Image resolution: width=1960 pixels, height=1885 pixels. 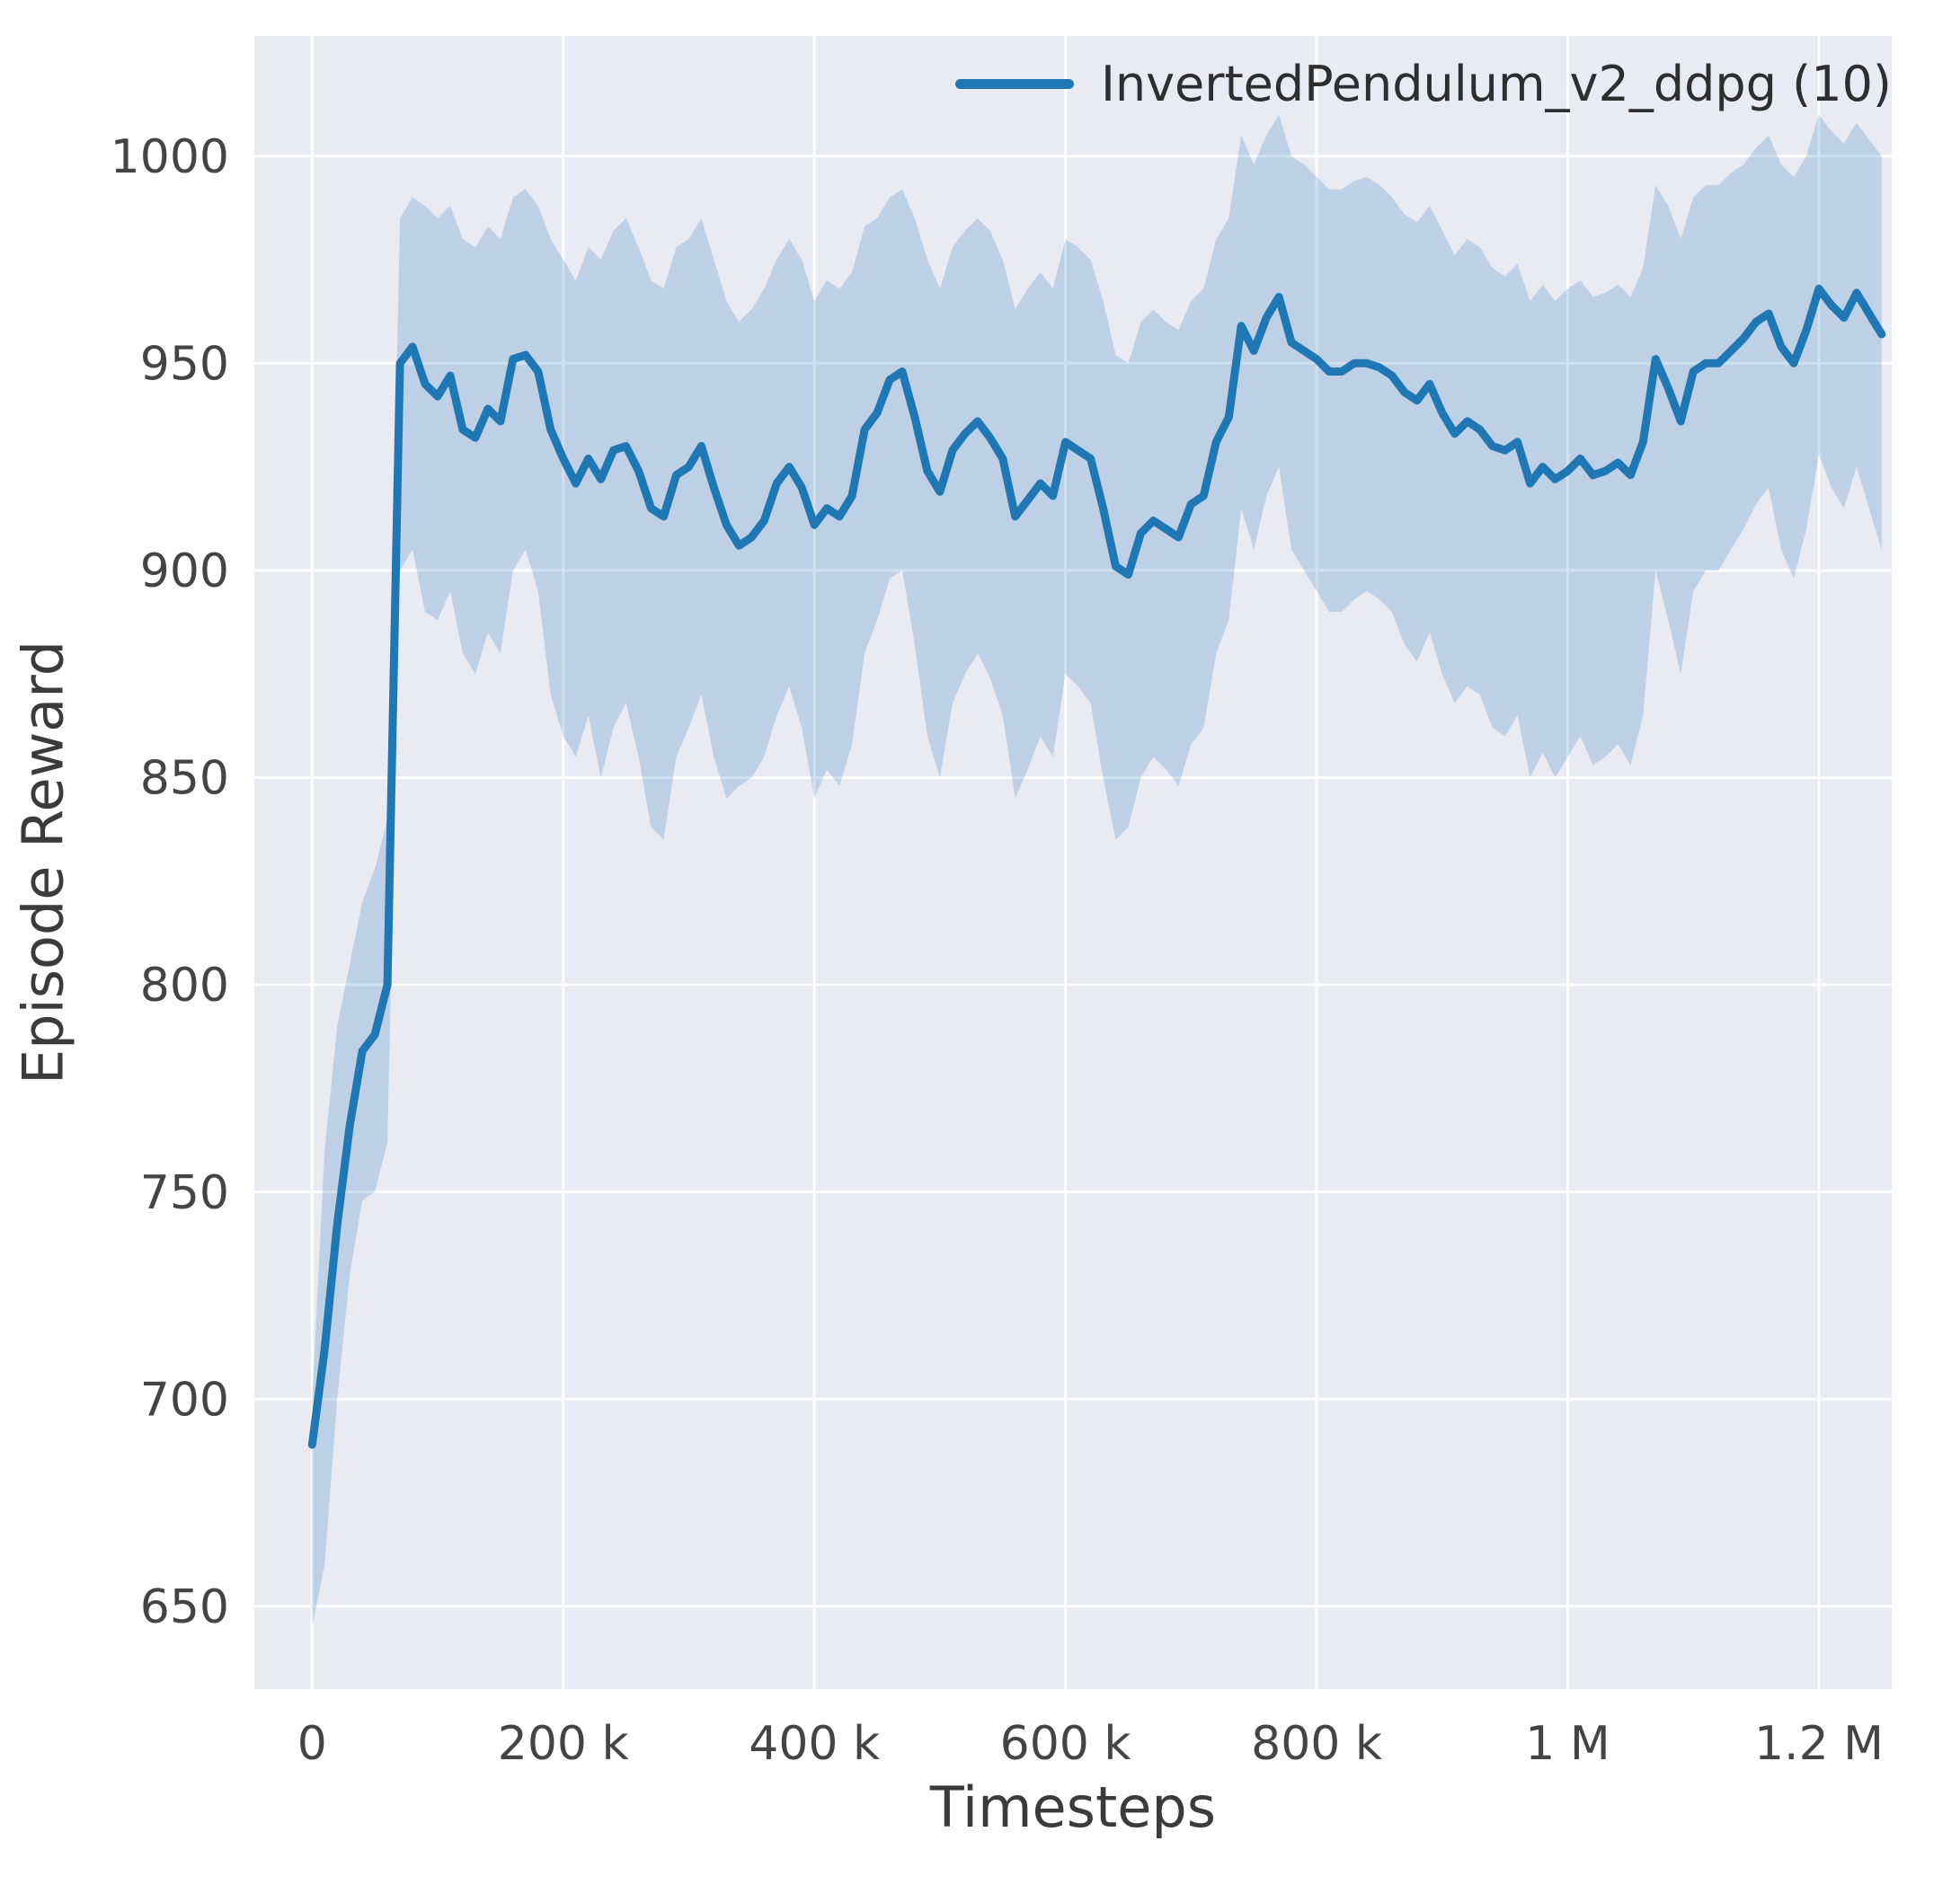 What do you see at coordinates (184, 779) in the screenshot?
I see `y-tick-label: 850` at bounding box center [184, 779].